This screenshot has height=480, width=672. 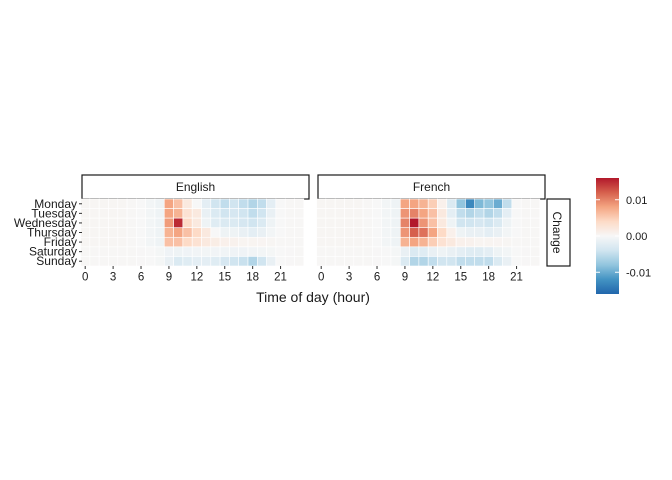 I want to click on y-tick-label-tuesday: Tuesday, so click(x=54, y=213).